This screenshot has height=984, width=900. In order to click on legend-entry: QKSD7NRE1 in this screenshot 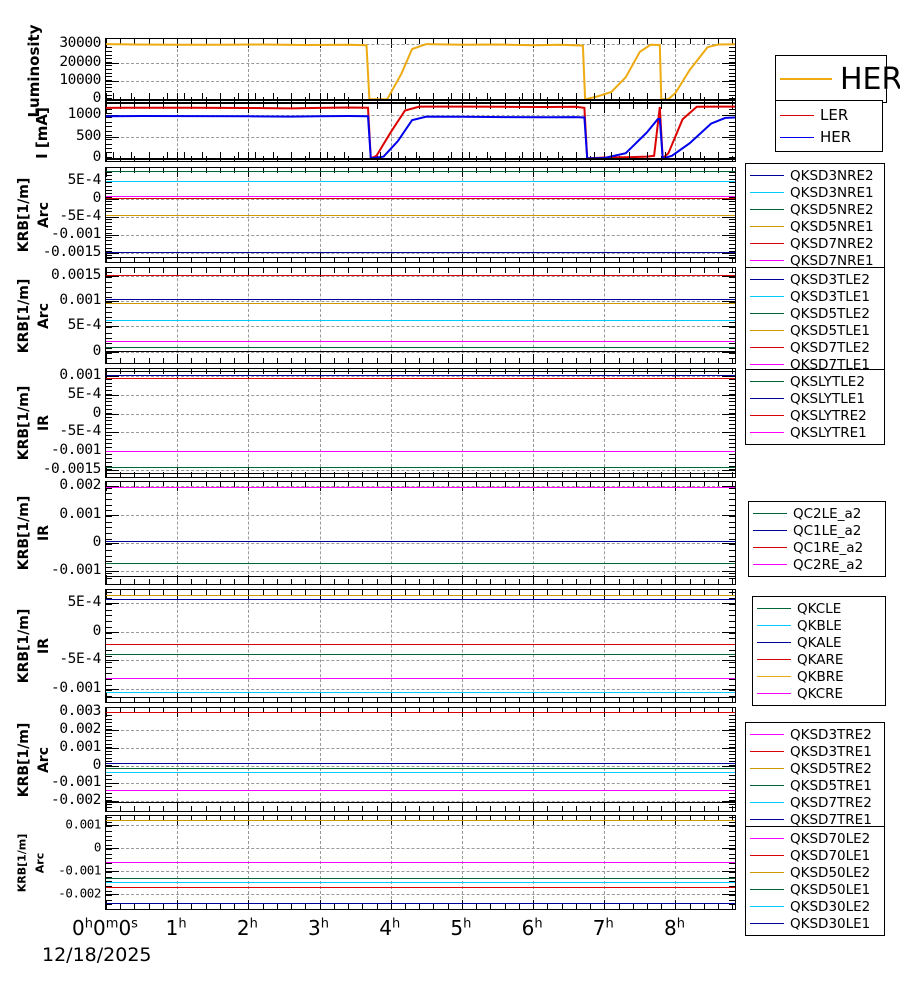, I will do `click(814, 260)`.